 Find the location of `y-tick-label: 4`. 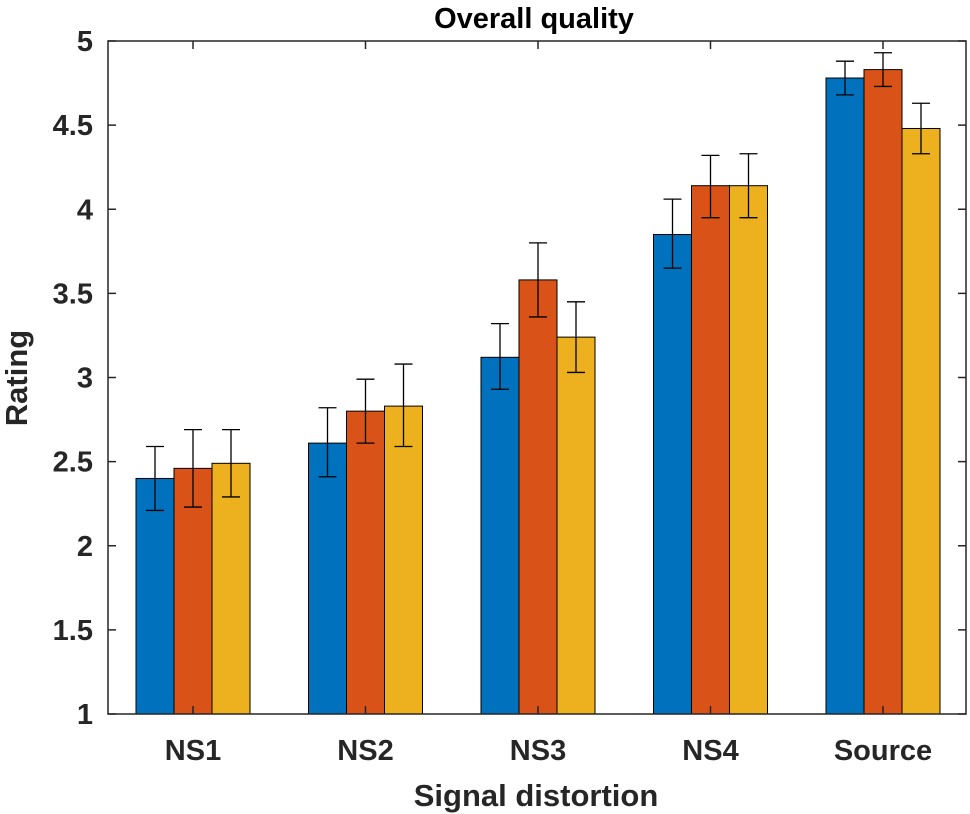

y-tick-label: 4 is located at coordinates (85, 210).